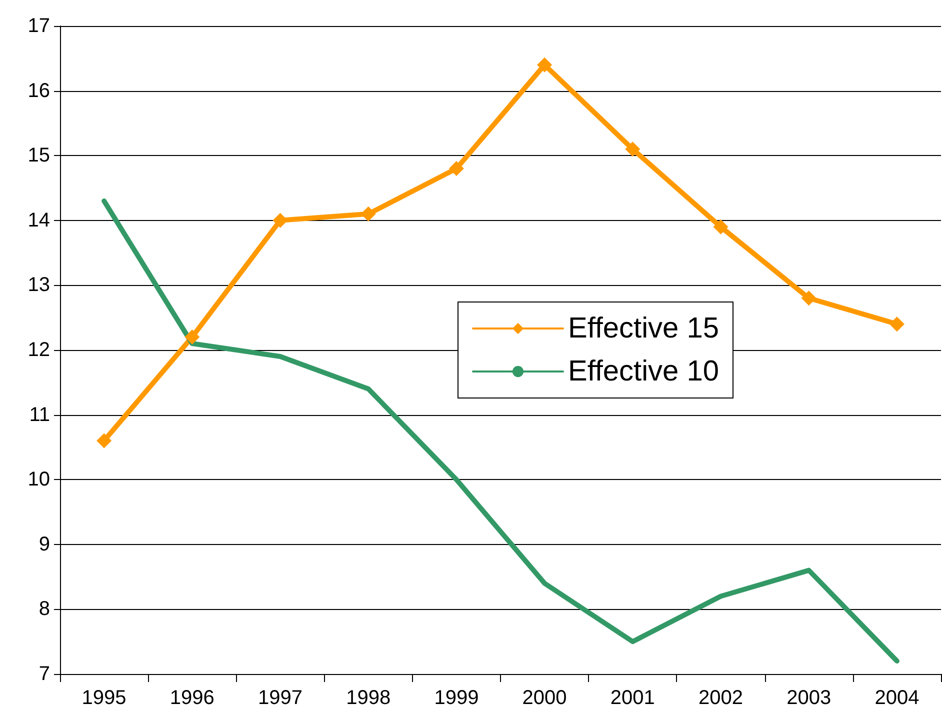  What do you see at coordinates (39, 26) in the screenshot?
I see `y-tick-label: 17` at bounding box center [39, 26].